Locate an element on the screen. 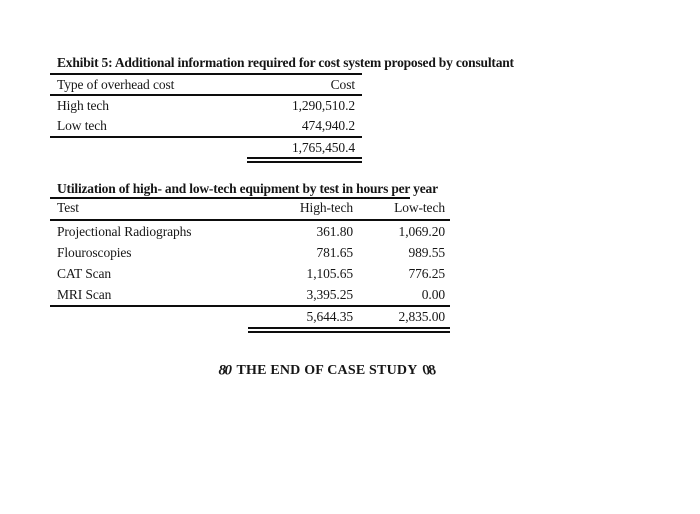 The height and width of the screenshot is (514, 700). column-header-low-tech: Low-tech is located at coordinates (419, 207).